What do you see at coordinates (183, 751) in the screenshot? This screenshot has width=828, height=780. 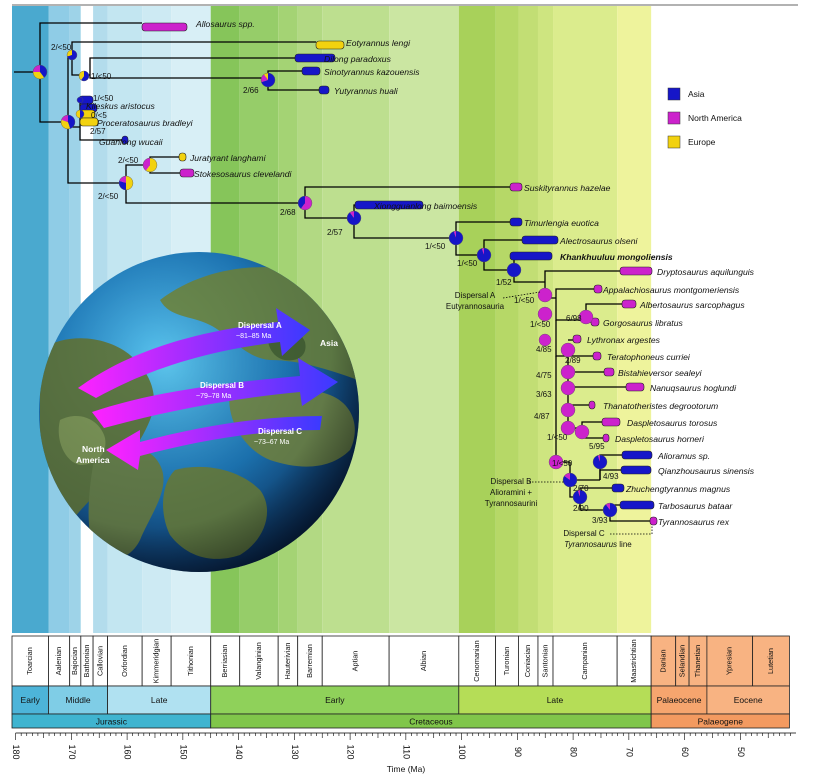 I see `axis-tick-label: 150` at bounding box center [183, 751].